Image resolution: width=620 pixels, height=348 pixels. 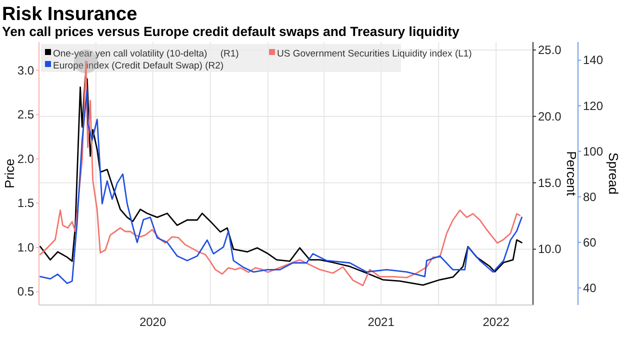 I want to click on x-tick-label: 2021, so click(x=381, y=322).